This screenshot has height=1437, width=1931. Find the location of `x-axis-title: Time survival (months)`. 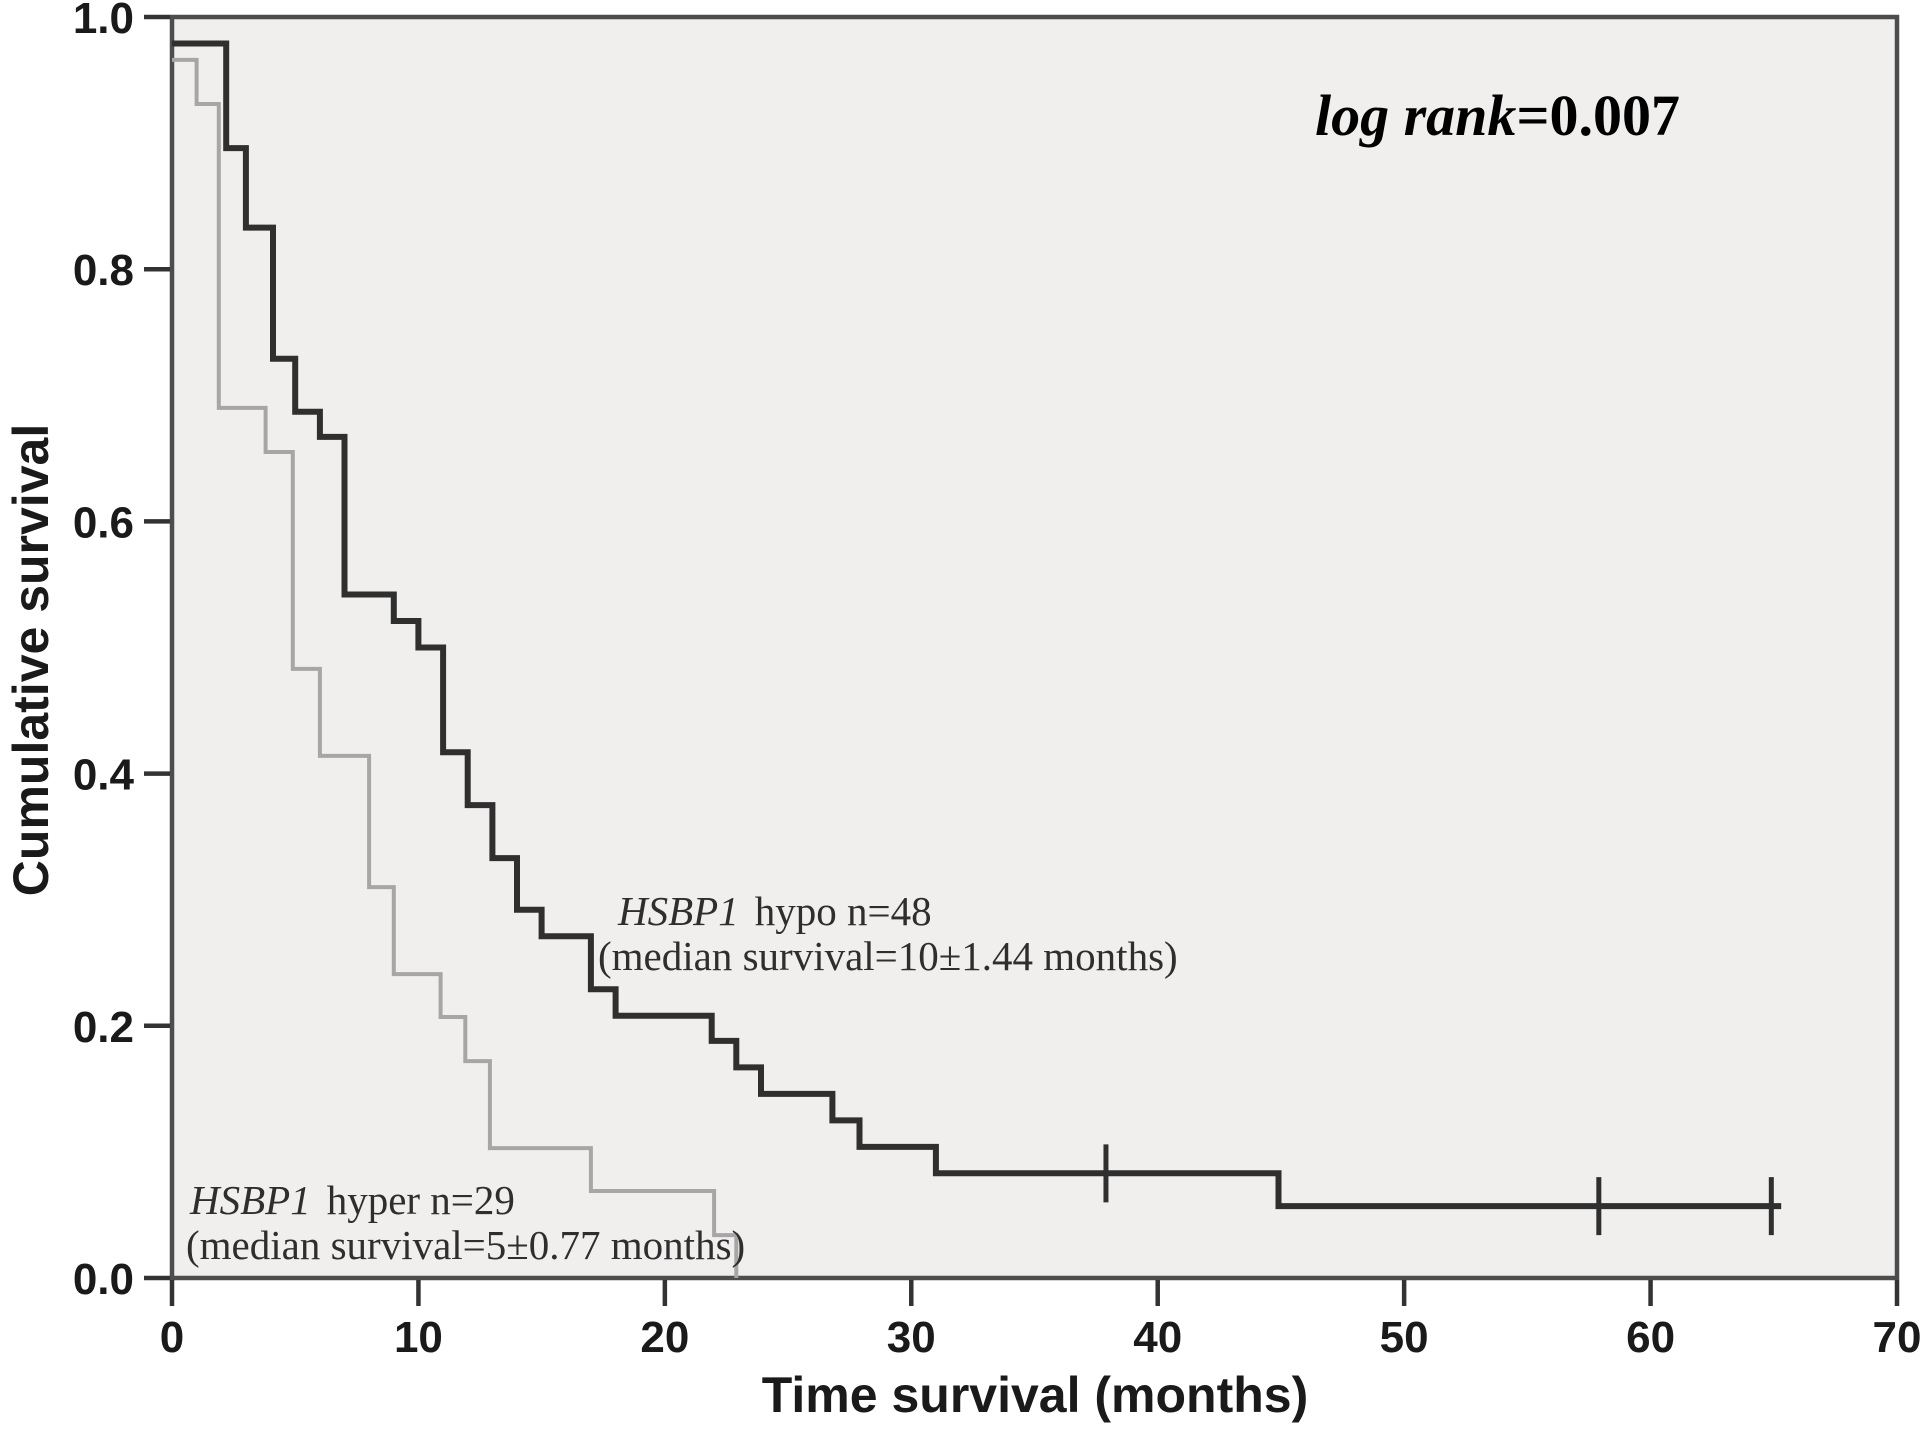

x-axis-title: Time survival (months) is located at coordinates (1035, 1395).